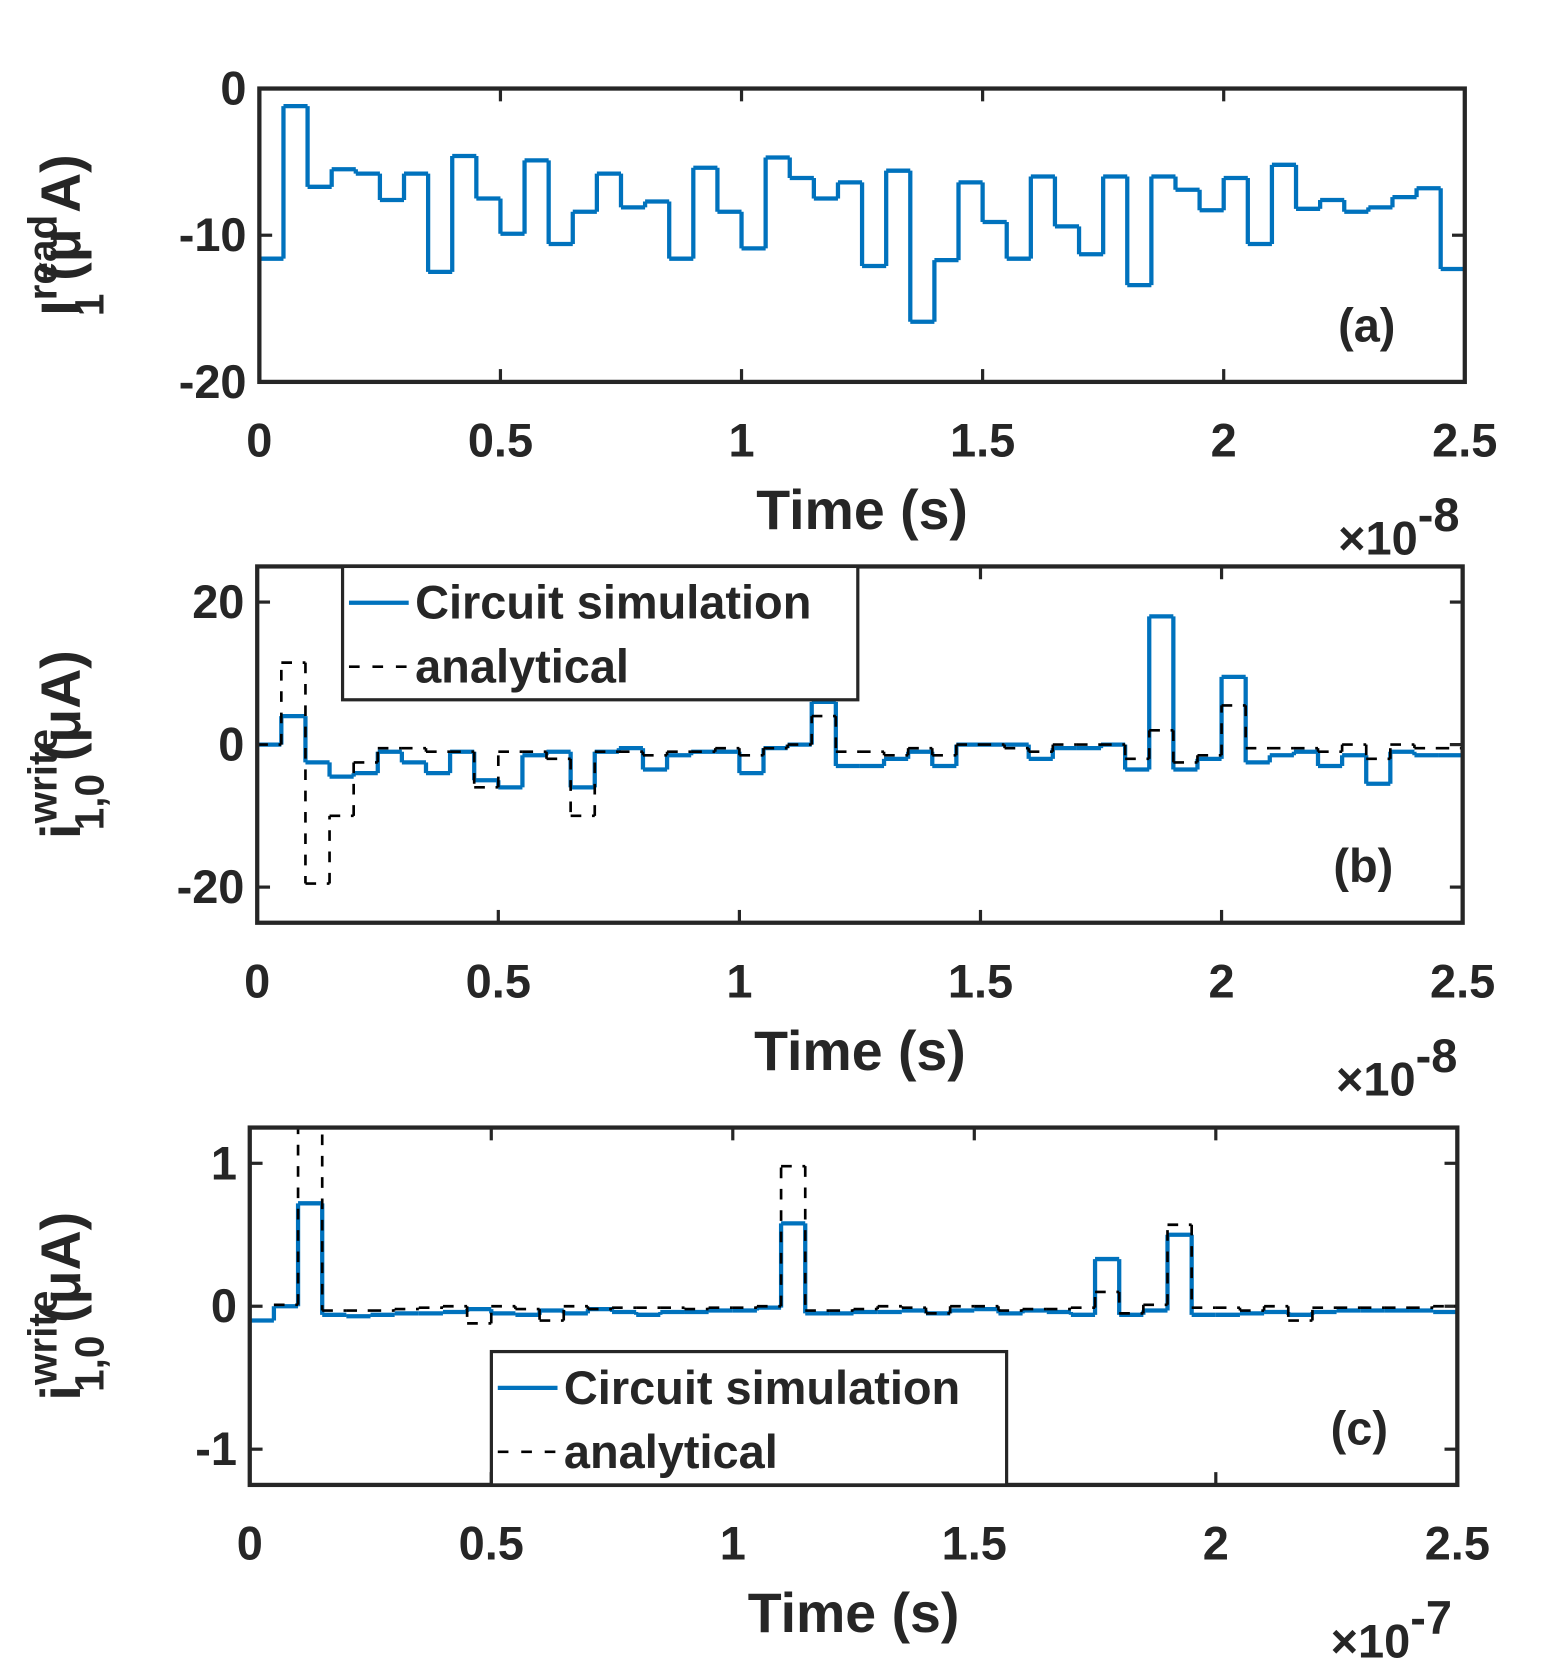 The height and width of the screenshot is (1678, 1562). I want to click on axes-frame, so click(862, 235).